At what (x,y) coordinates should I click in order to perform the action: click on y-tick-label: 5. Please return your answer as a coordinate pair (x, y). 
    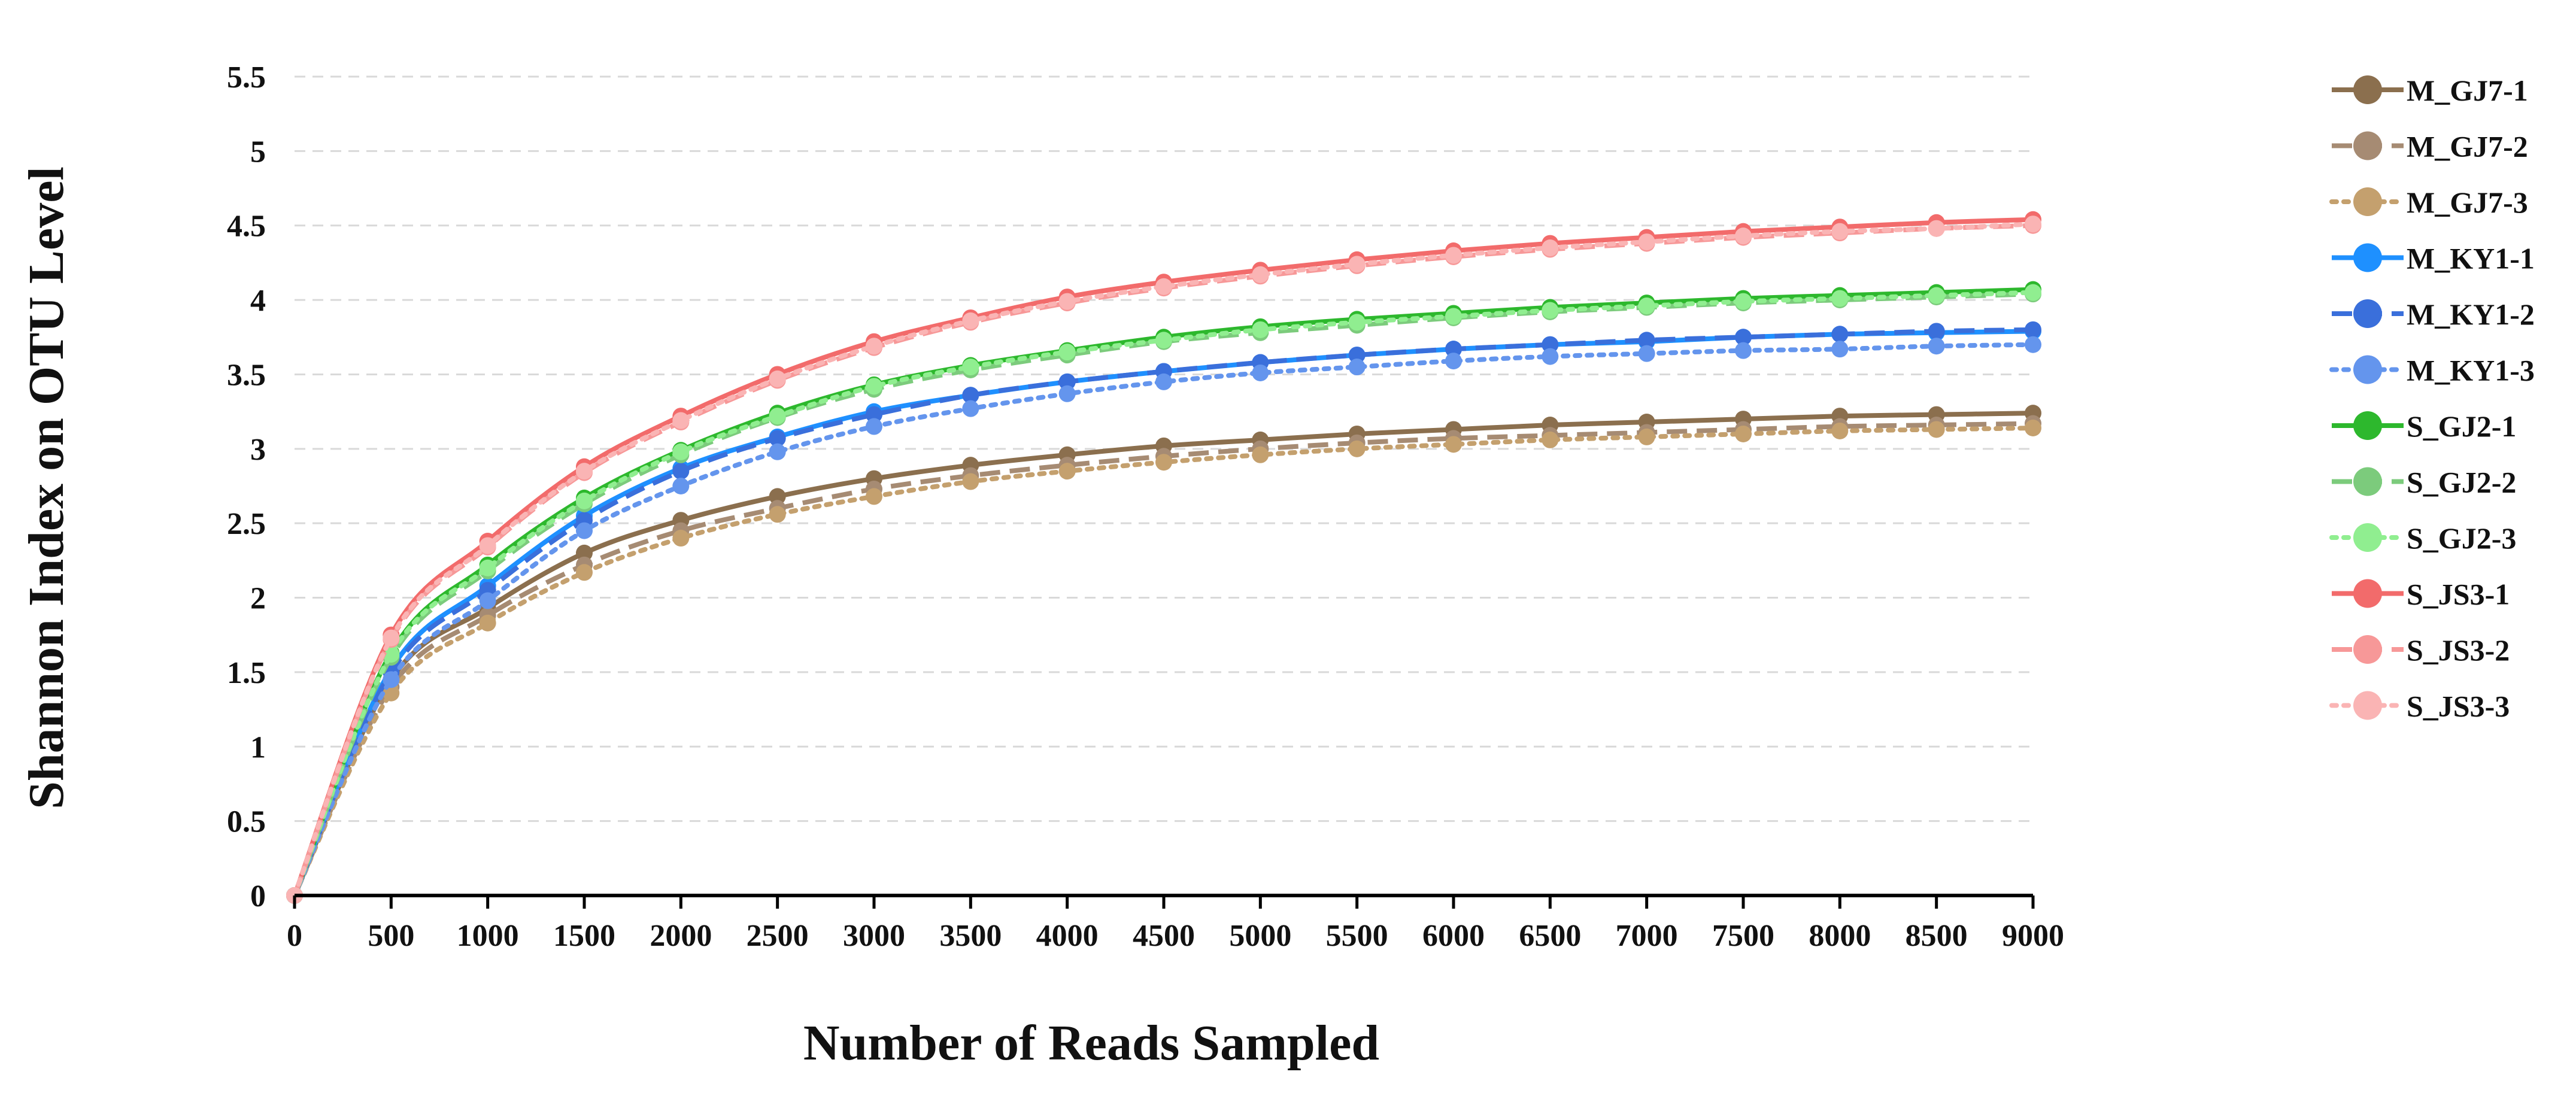
    Looking at the image, I should click on (258, 152).